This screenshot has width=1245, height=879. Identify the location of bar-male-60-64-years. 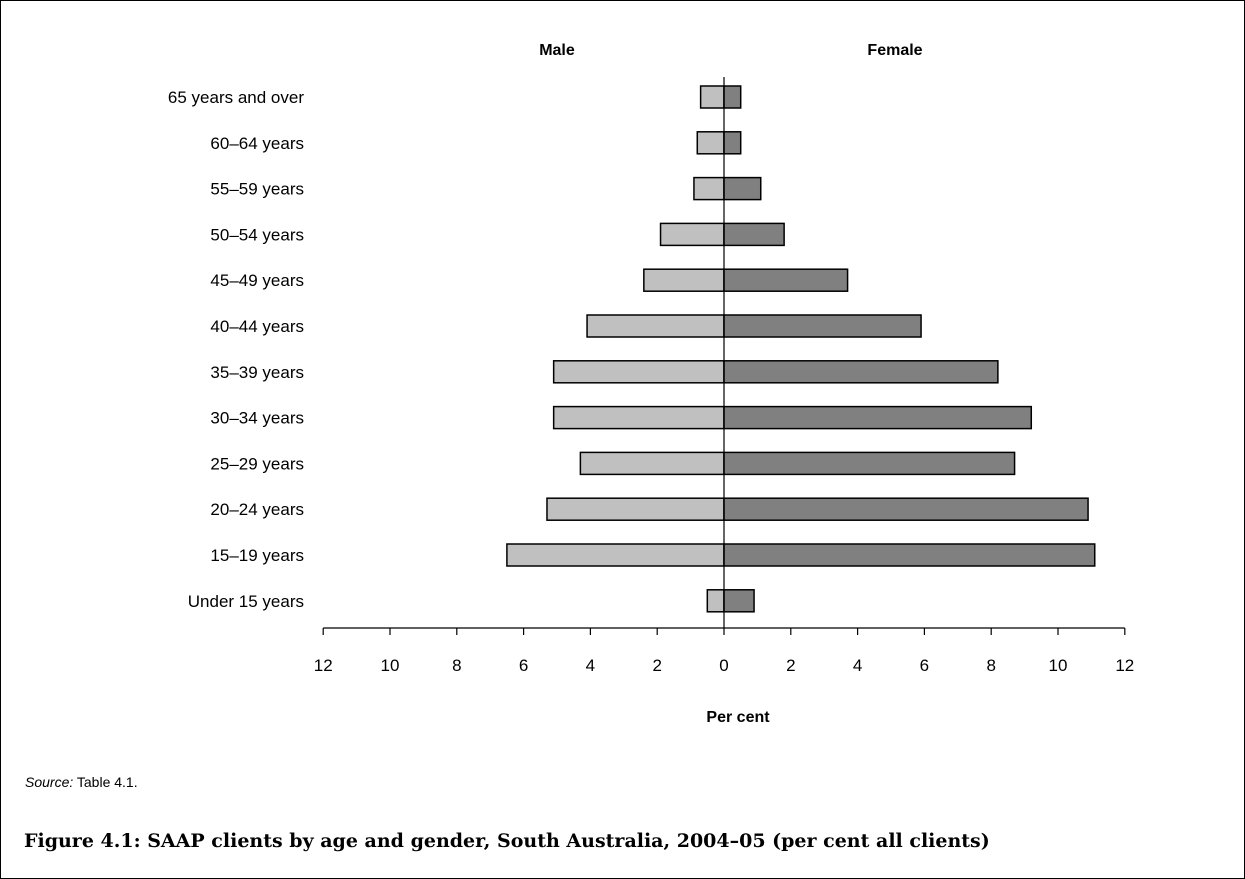
(710, 143).